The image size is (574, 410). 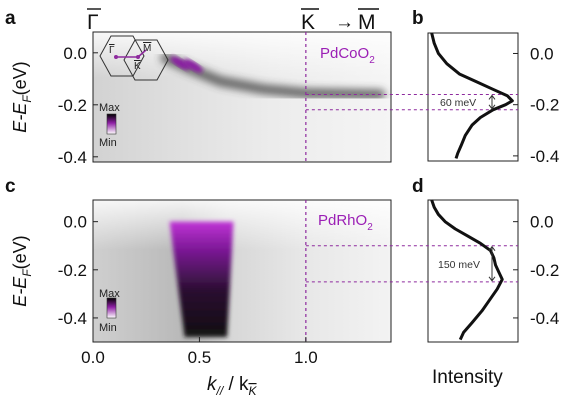 What do you see at coordinates (22, 96) in the screenshot?
I see `panel-a-ylabel: E-EF(eV)` at bounding box center [22, 96].